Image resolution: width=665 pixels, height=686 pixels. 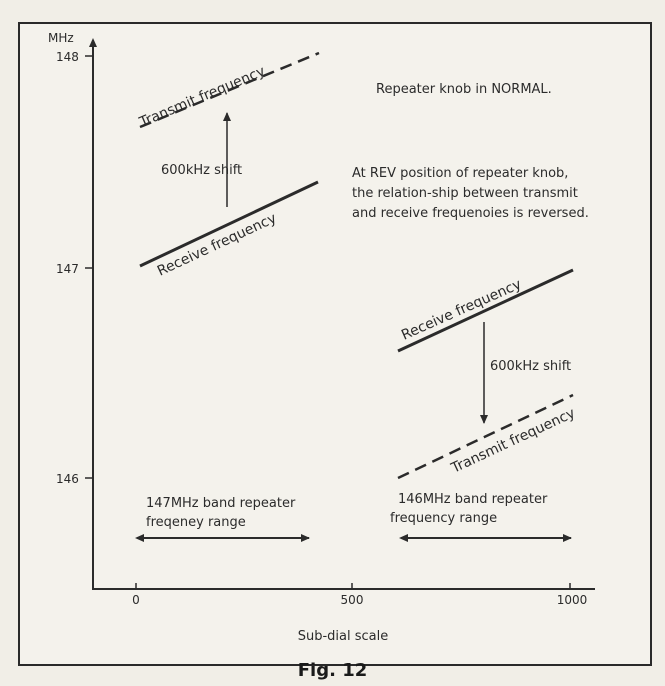 I want to click on x-tick-label-0: 0, so click(x=136, y=600).